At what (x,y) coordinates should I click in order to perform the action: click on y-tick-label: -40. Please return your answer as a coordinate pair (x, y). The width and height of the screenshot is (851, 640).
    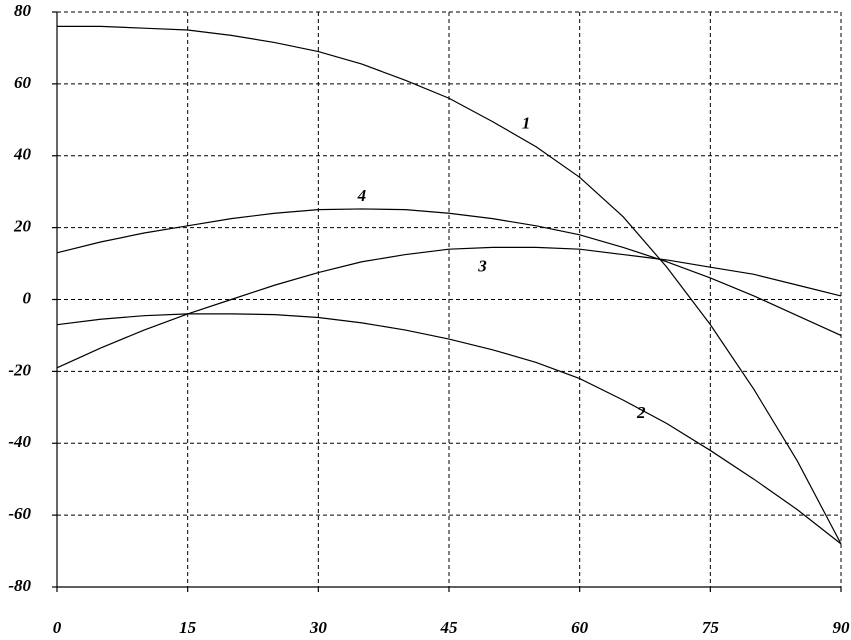
    Looking at the image, I should click on (19, 441).